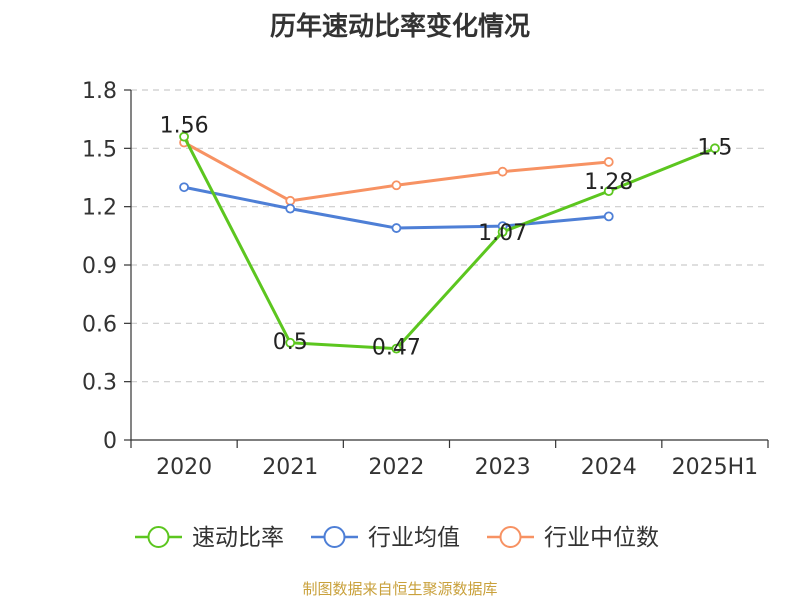 This screenshot has width=800, height=600. Describe the element at coordinates (715, 467) in the screenshot. I see `x-tick-label: 2025H1` at that location.